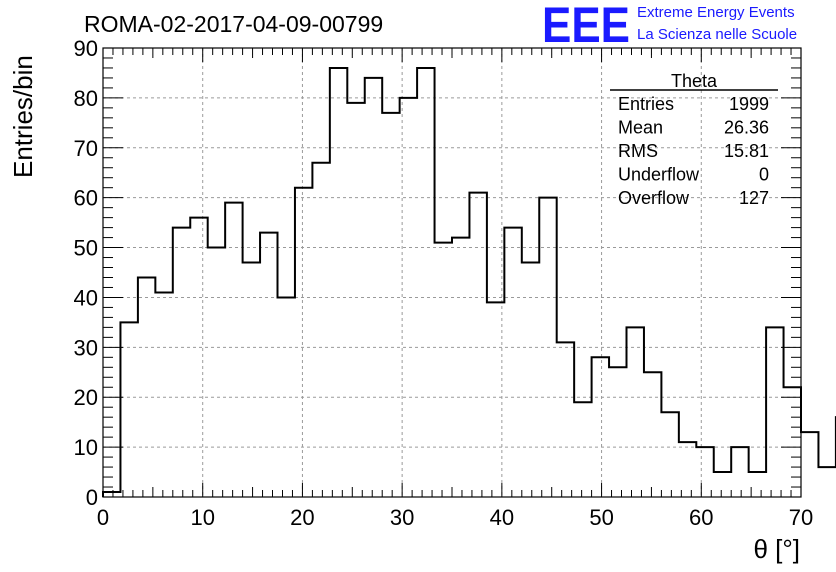 The width and height of the screenshot is (836, 572). Describe the element at coordinates (92, 497) in the screenshot. I see `y-tick-label: 0` at that location.